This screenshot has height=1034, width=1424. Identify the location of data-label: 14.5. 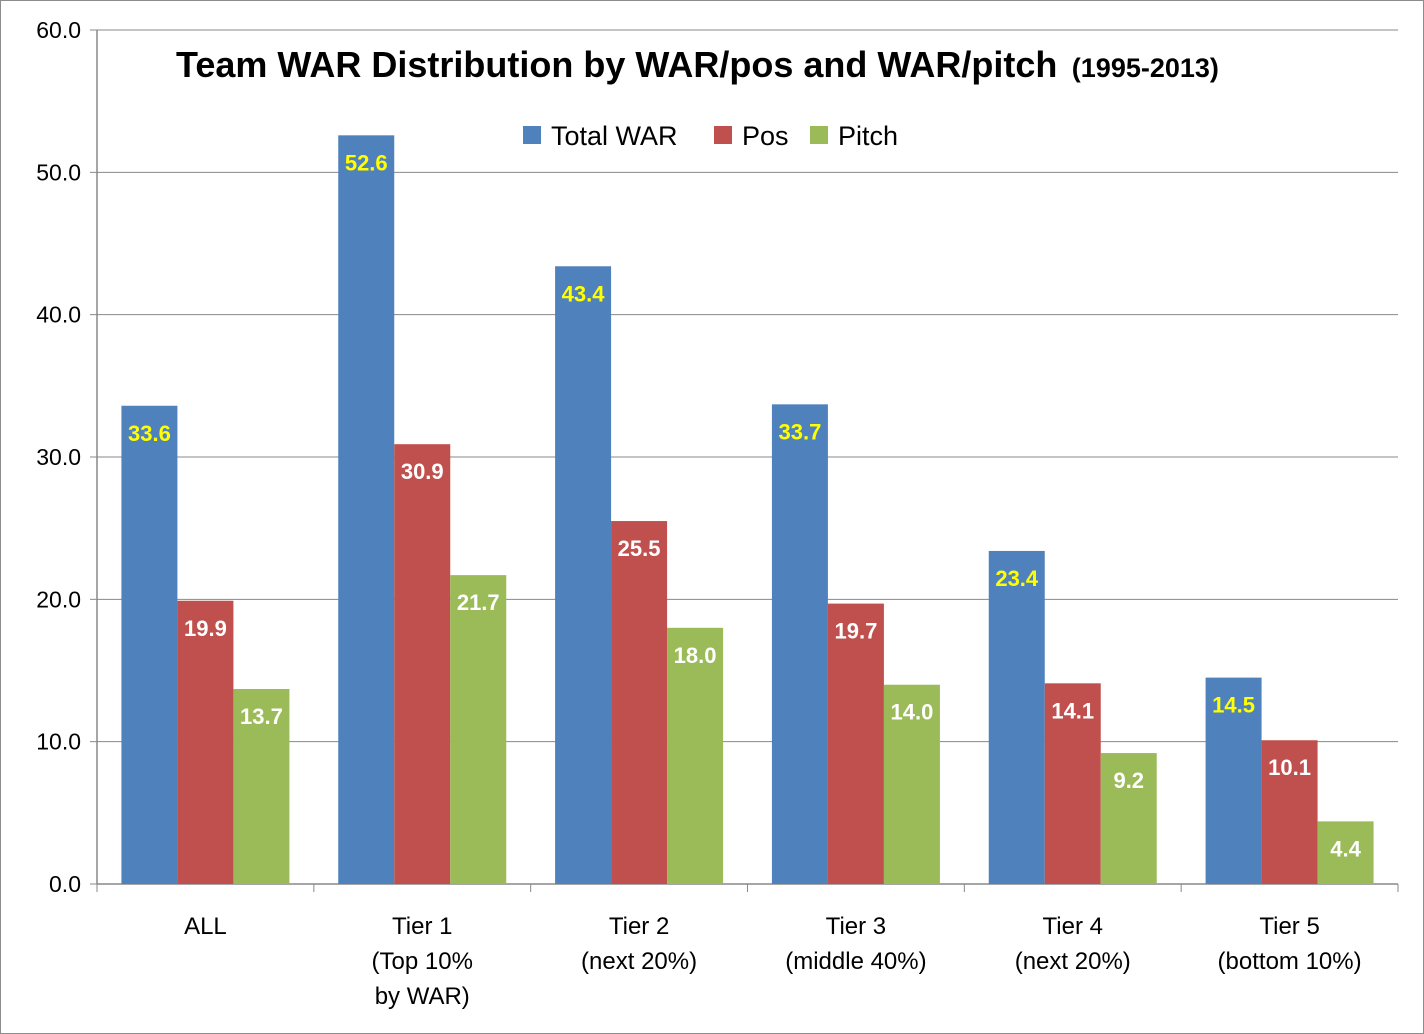
(1233, 705).